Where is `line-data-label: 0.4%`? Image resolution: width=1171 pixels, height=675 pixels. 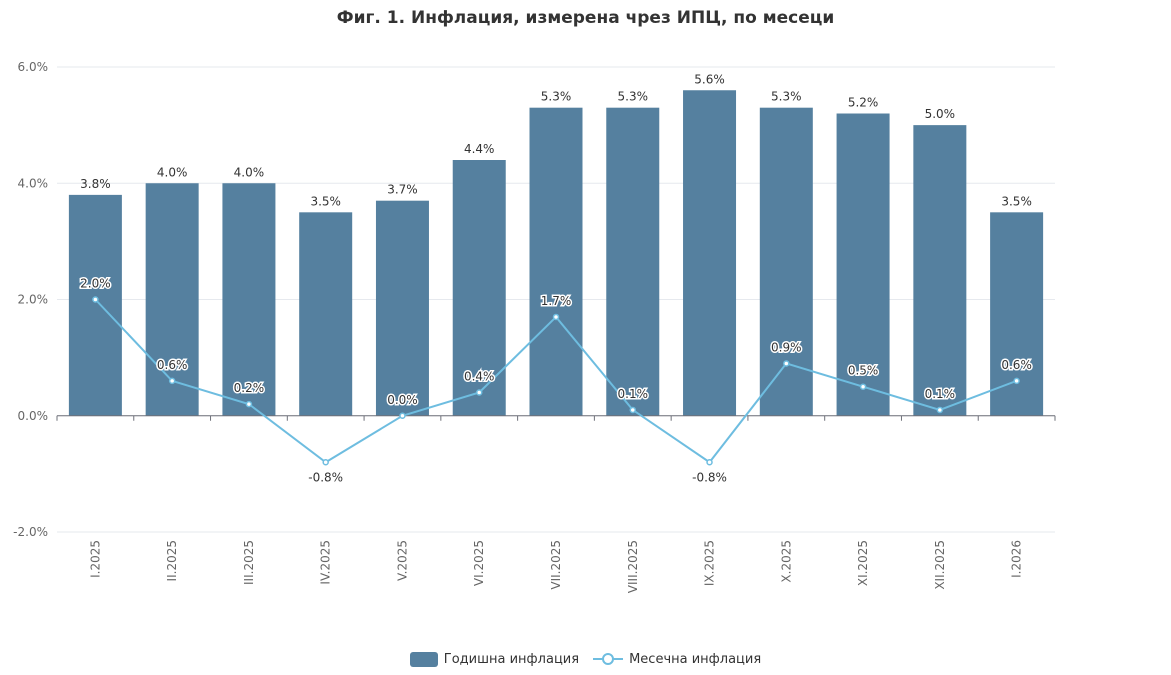
line-data-label: 0.4% is located at coordinates (479, 377).